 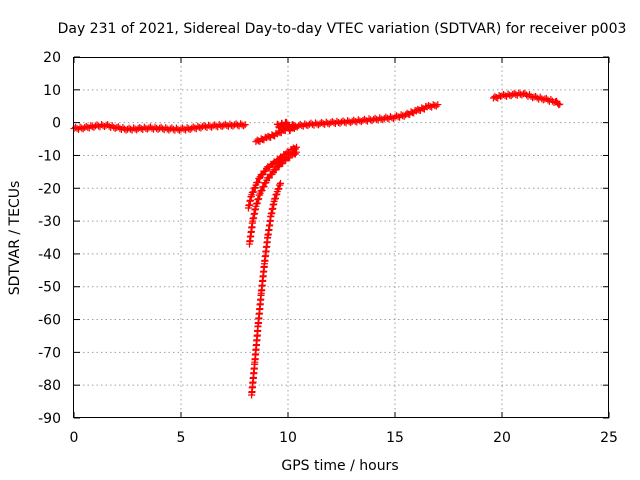 I want to click on y-tick-label: -50, so click(x=49, y=288).